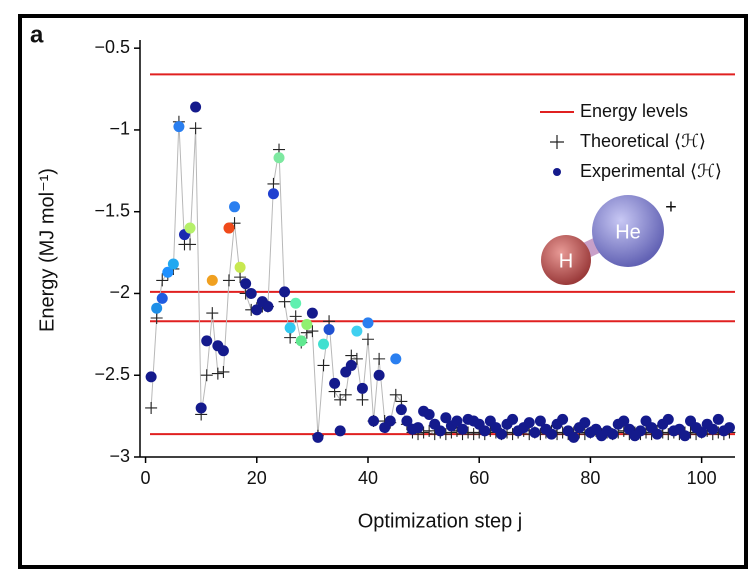 This screenshot has width=749, height=569. Describe the element at coordinates (112, 374) in the screenshot. I see `y-tick-label: −2.5` at that location.